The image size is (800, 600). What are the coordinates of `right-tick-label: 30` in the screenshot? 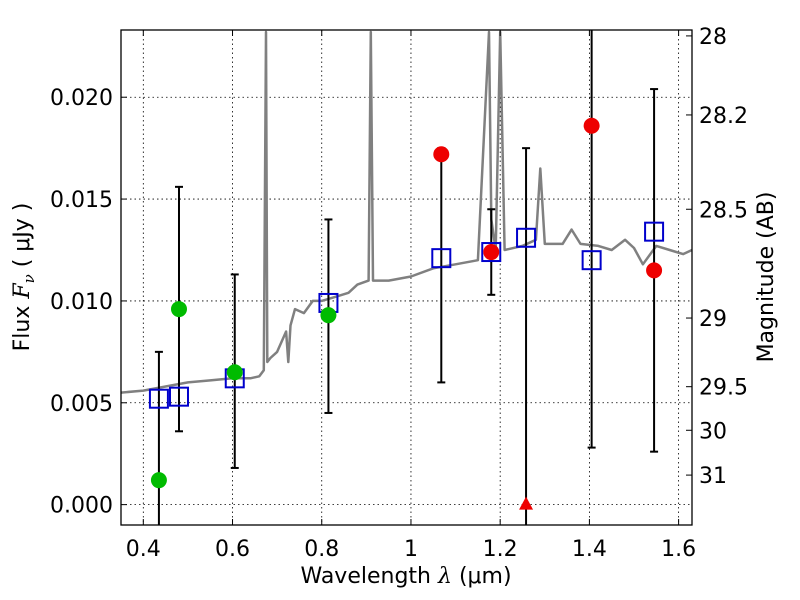 It's located at (713, 431).